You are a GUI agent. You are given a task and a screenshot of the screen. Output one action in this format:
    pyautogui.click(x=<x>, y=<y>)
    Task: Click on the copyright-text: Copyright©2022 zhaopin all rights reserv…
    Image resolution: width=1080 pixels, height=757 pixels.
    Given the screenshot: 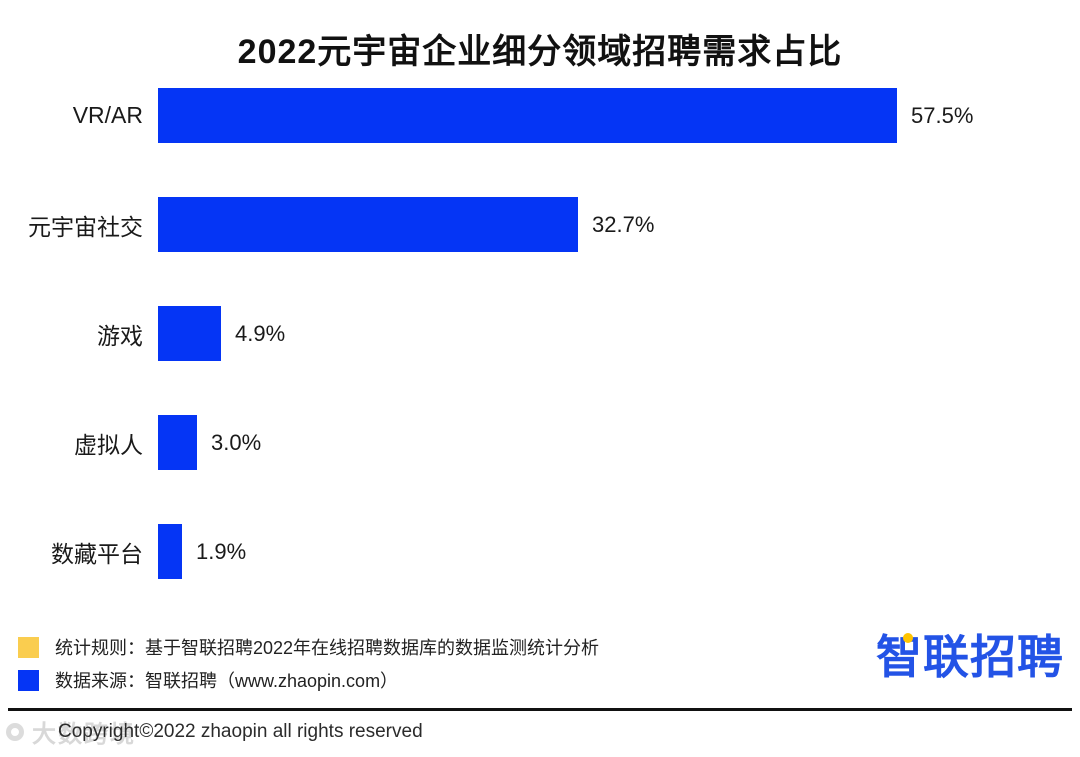 What is the action you would take?
    pyautogui.click(x=240, y=731)
    